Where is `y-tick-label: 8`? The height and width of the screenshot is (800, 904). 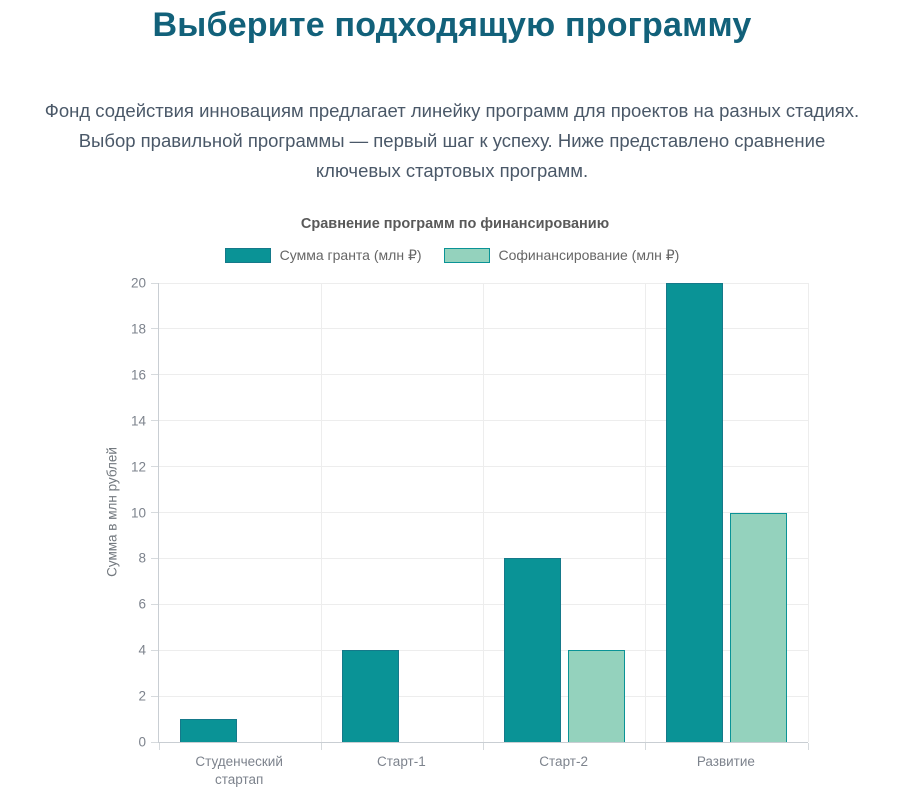
y-tick-label: 8 is located at coordinates (142, 558).